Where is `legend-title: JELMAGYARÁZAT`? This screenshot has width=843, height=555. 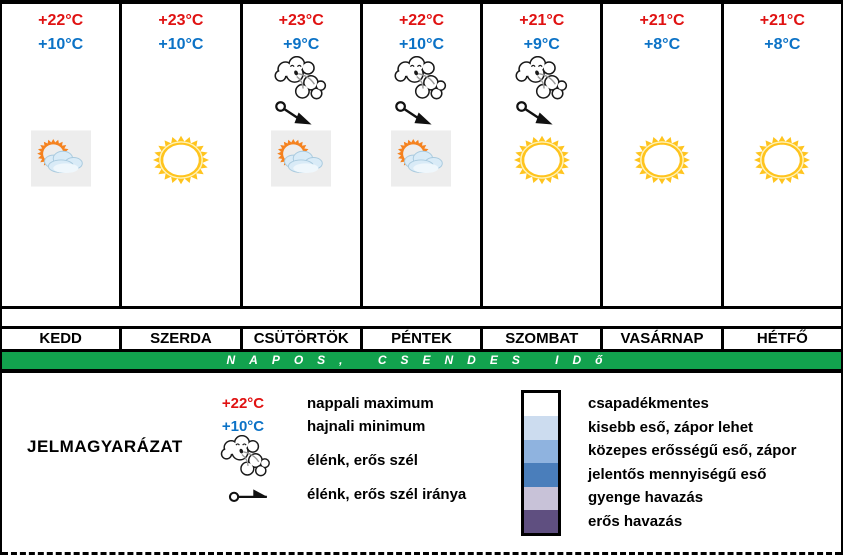 legend-title: JELMAGYARÁZAT is located at coordinates (105, 446).